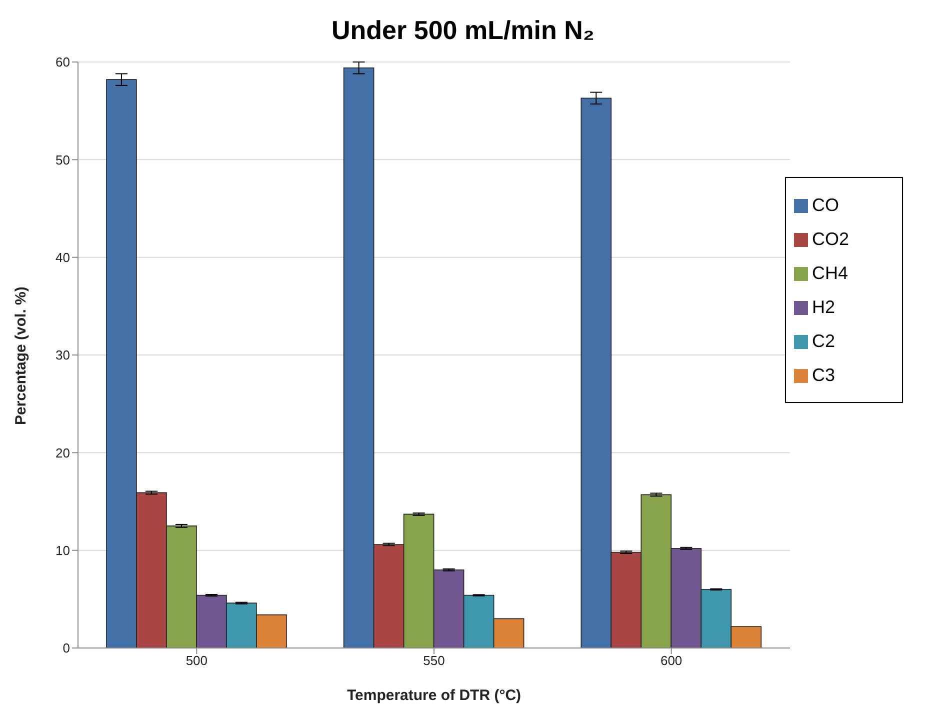 The width and height of the screenshot is (926, 710). I want to click on legend-label: CO2, so click(831, 239).